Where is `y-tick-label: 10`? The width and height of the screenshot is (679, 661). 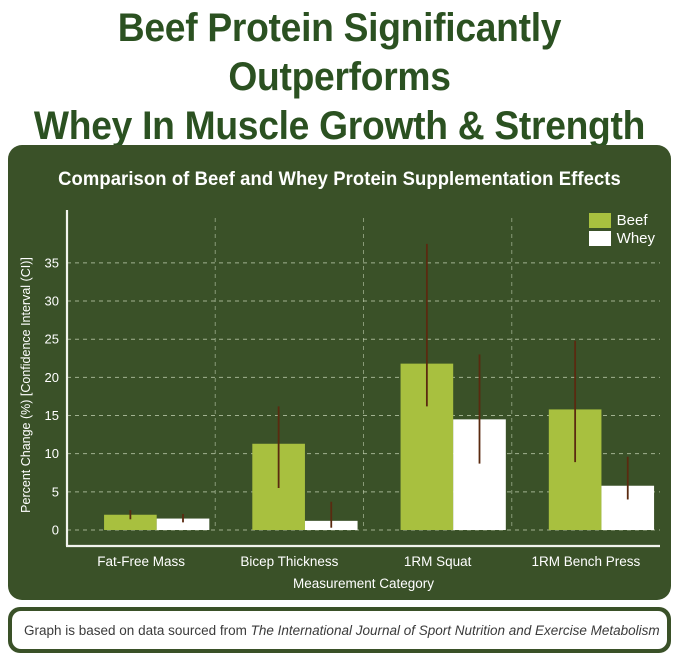 y-tick-label: 10 is located at coordinates (52, 453).